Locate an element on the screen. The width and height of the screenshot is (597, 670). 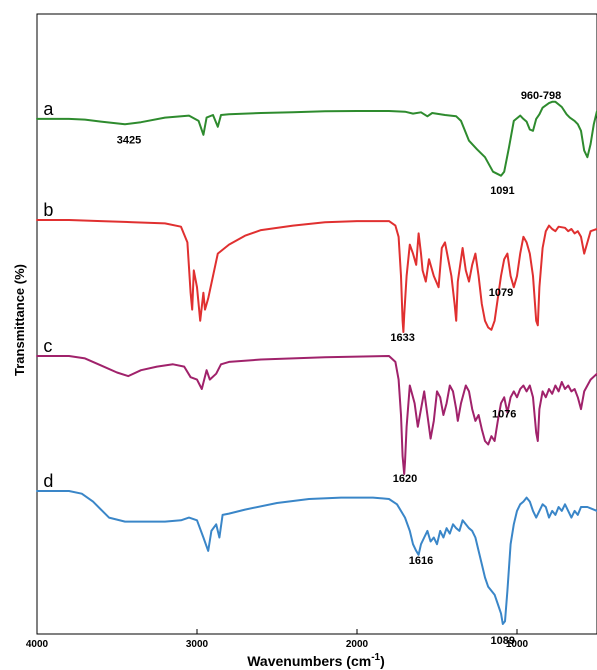
x-axis-label: Wavenumbers (cm-1) is located at coordinates (316, 660).